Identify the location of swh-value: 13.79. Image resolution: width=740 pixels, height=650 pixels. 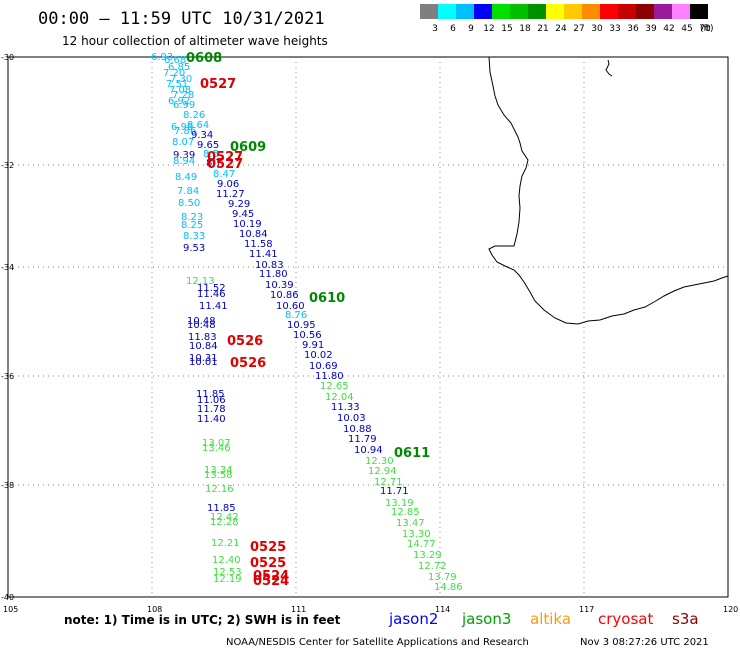
(442, 577).